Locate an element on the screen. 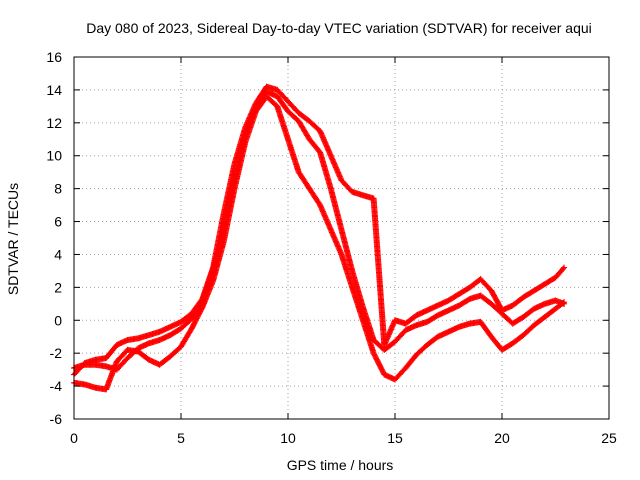 This screenshot has width=640, height=480. y-tick-label: 4 is located at coordinates (58, 254).